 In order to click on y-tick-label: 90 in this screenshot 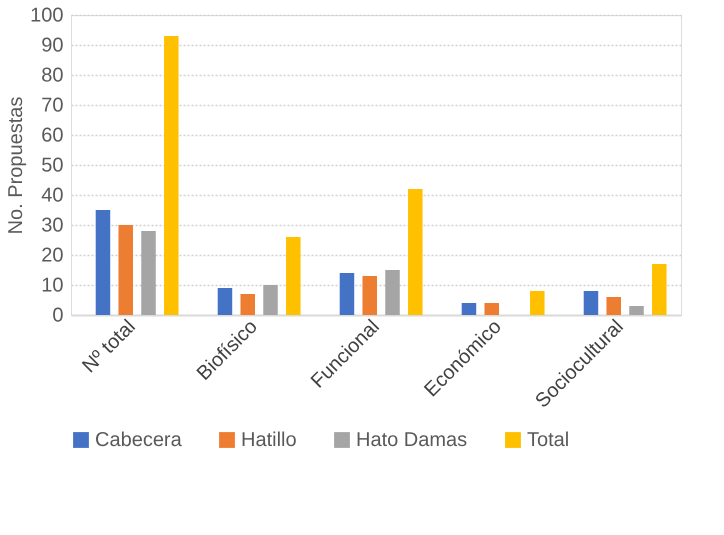, I will do `click(52, 45)`.